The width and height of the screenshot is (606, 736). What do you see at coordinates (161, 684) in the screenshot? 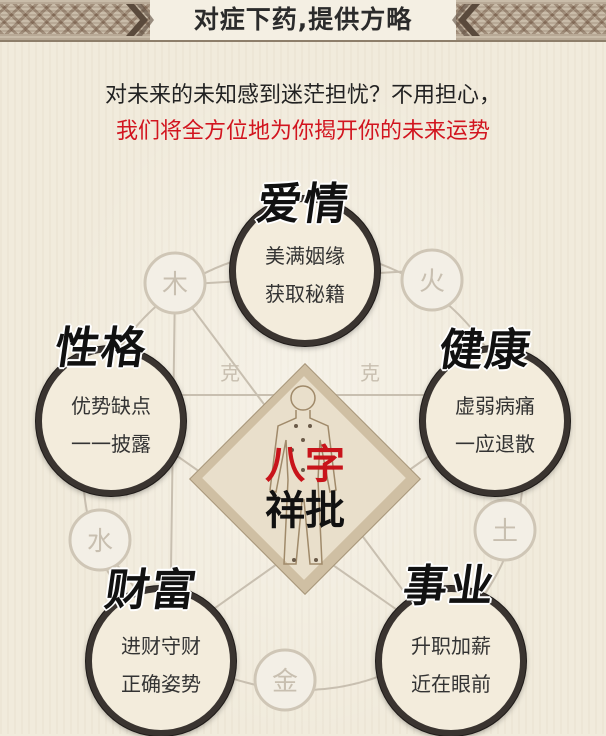
I see `wealth-line-2: 正确姿势` at bounding box center [161, 684].